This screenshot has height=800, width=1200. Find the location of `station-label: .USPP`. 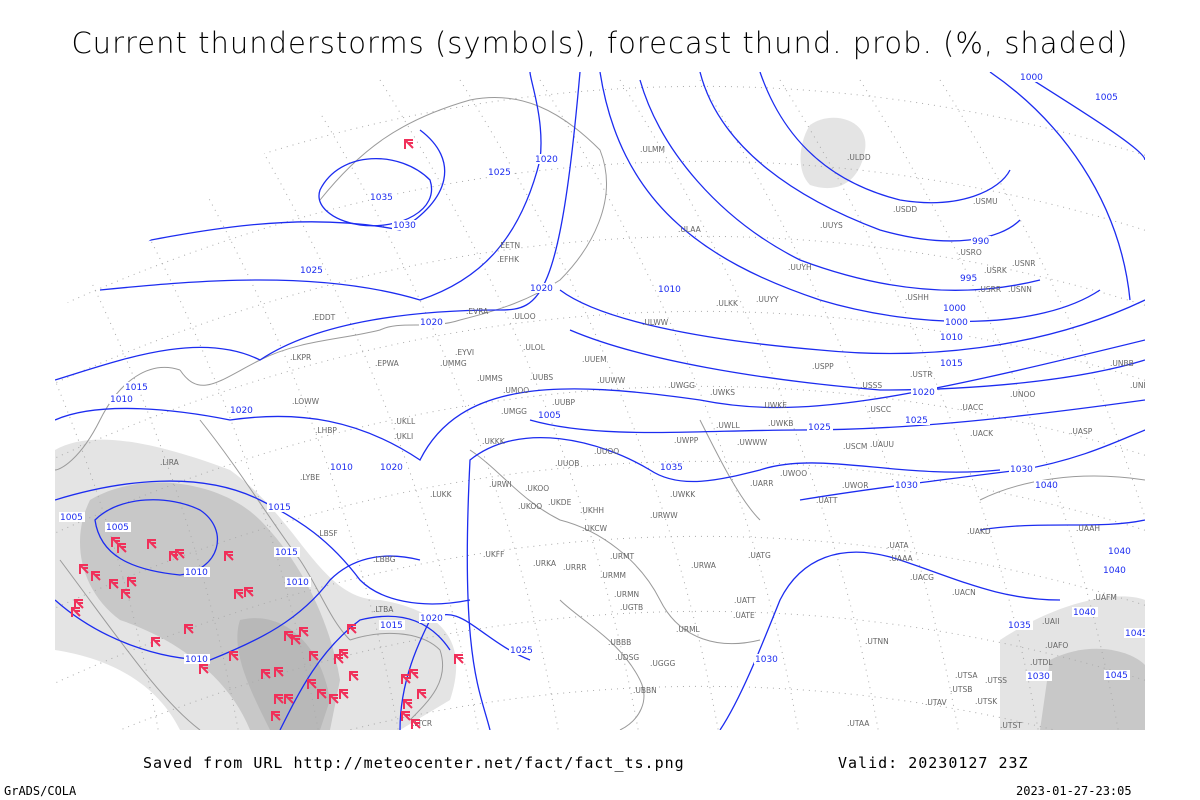

station-label: .USPP is located at coordinates (823, 366).